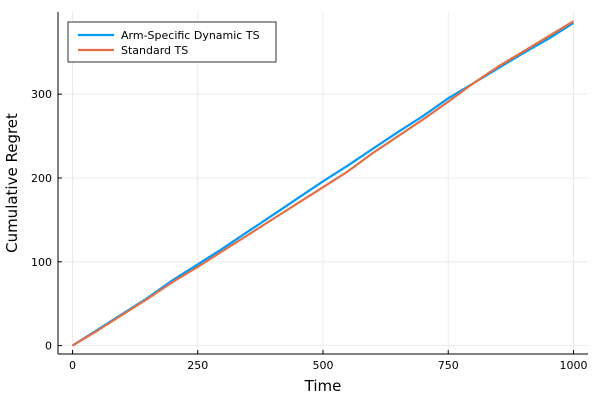  I want to click on y-tick-label: 300, so click(41, 94).